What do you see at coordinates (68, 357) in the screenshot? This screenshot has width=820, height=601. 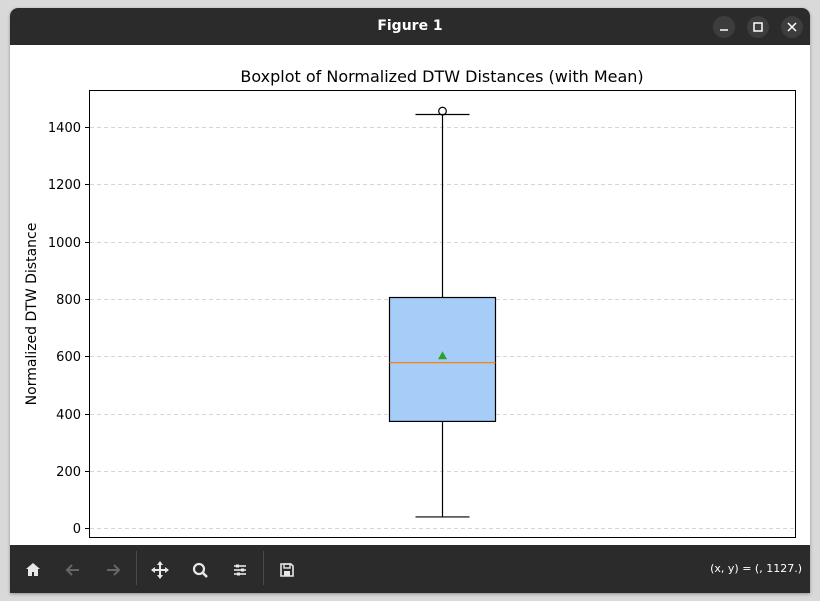 I see `y-tick-label: 600` at bounding box center [68, 357].